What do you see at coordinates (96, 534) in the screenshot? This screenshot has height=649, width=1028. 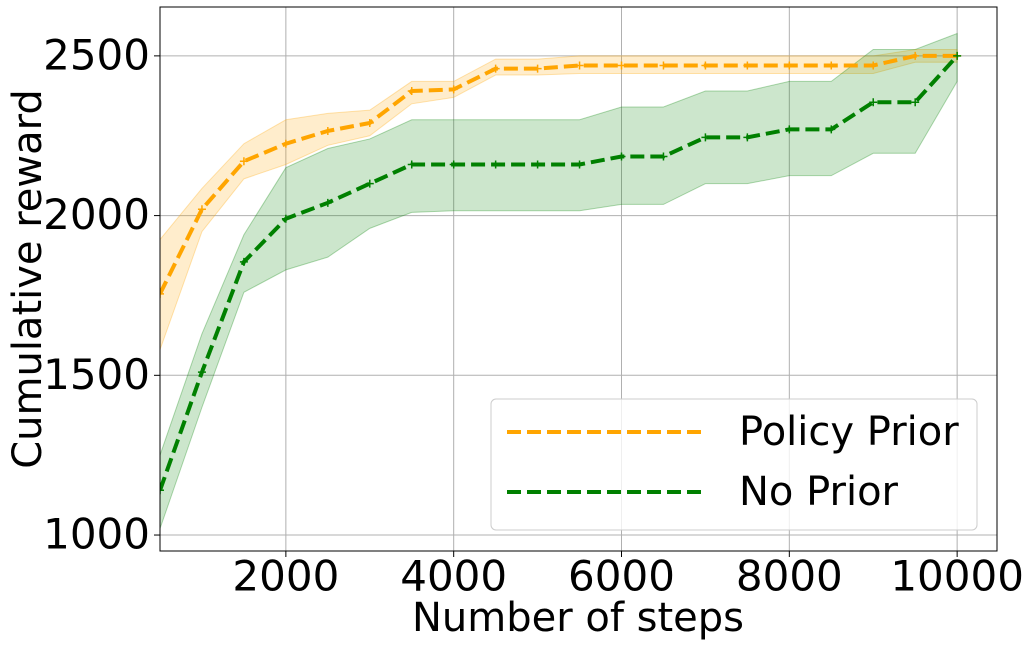 I see `y-tick-label: 1000` at bounding box center [96, 534].